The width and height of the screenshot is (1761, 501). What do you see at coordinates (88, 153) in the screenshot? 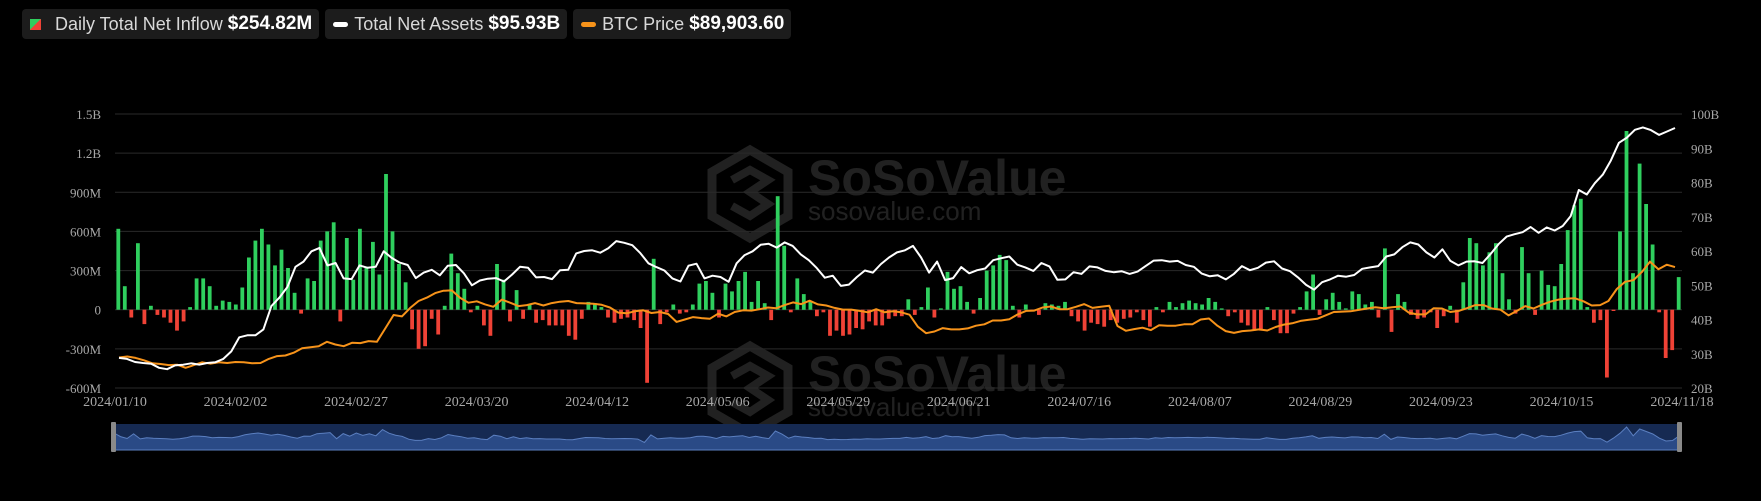
I see `y-left-tick-label: 1.2B` at bounding box center [88, 153].